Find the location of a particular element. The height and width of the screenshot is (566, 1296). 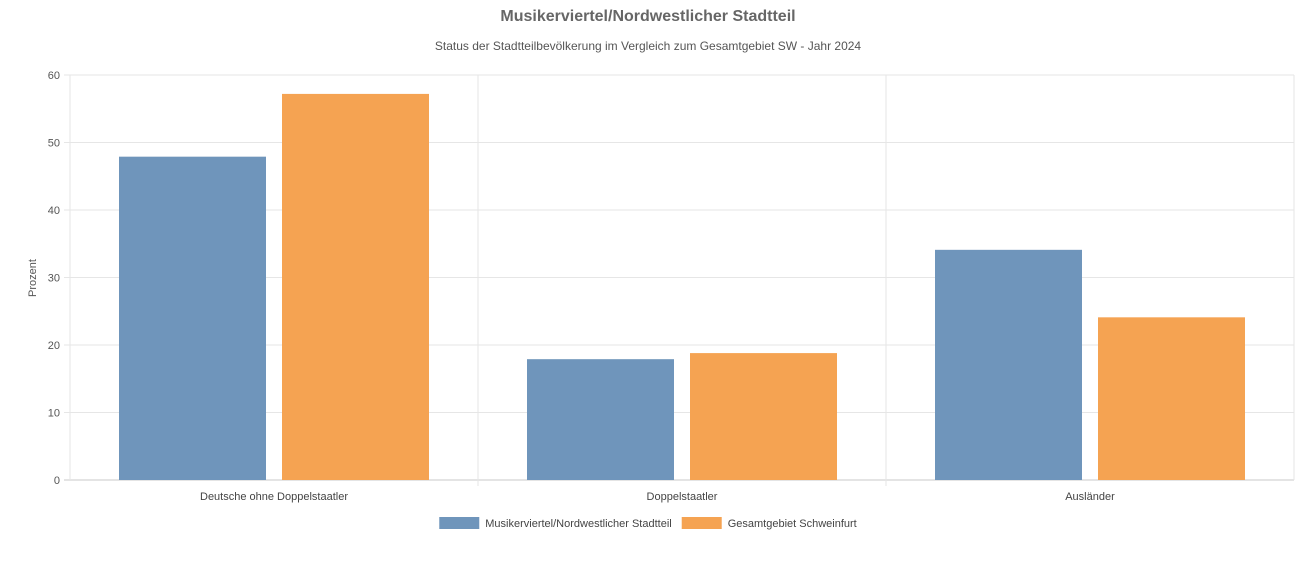

y-tick-label: 60 is located at coordinates (54, 76).